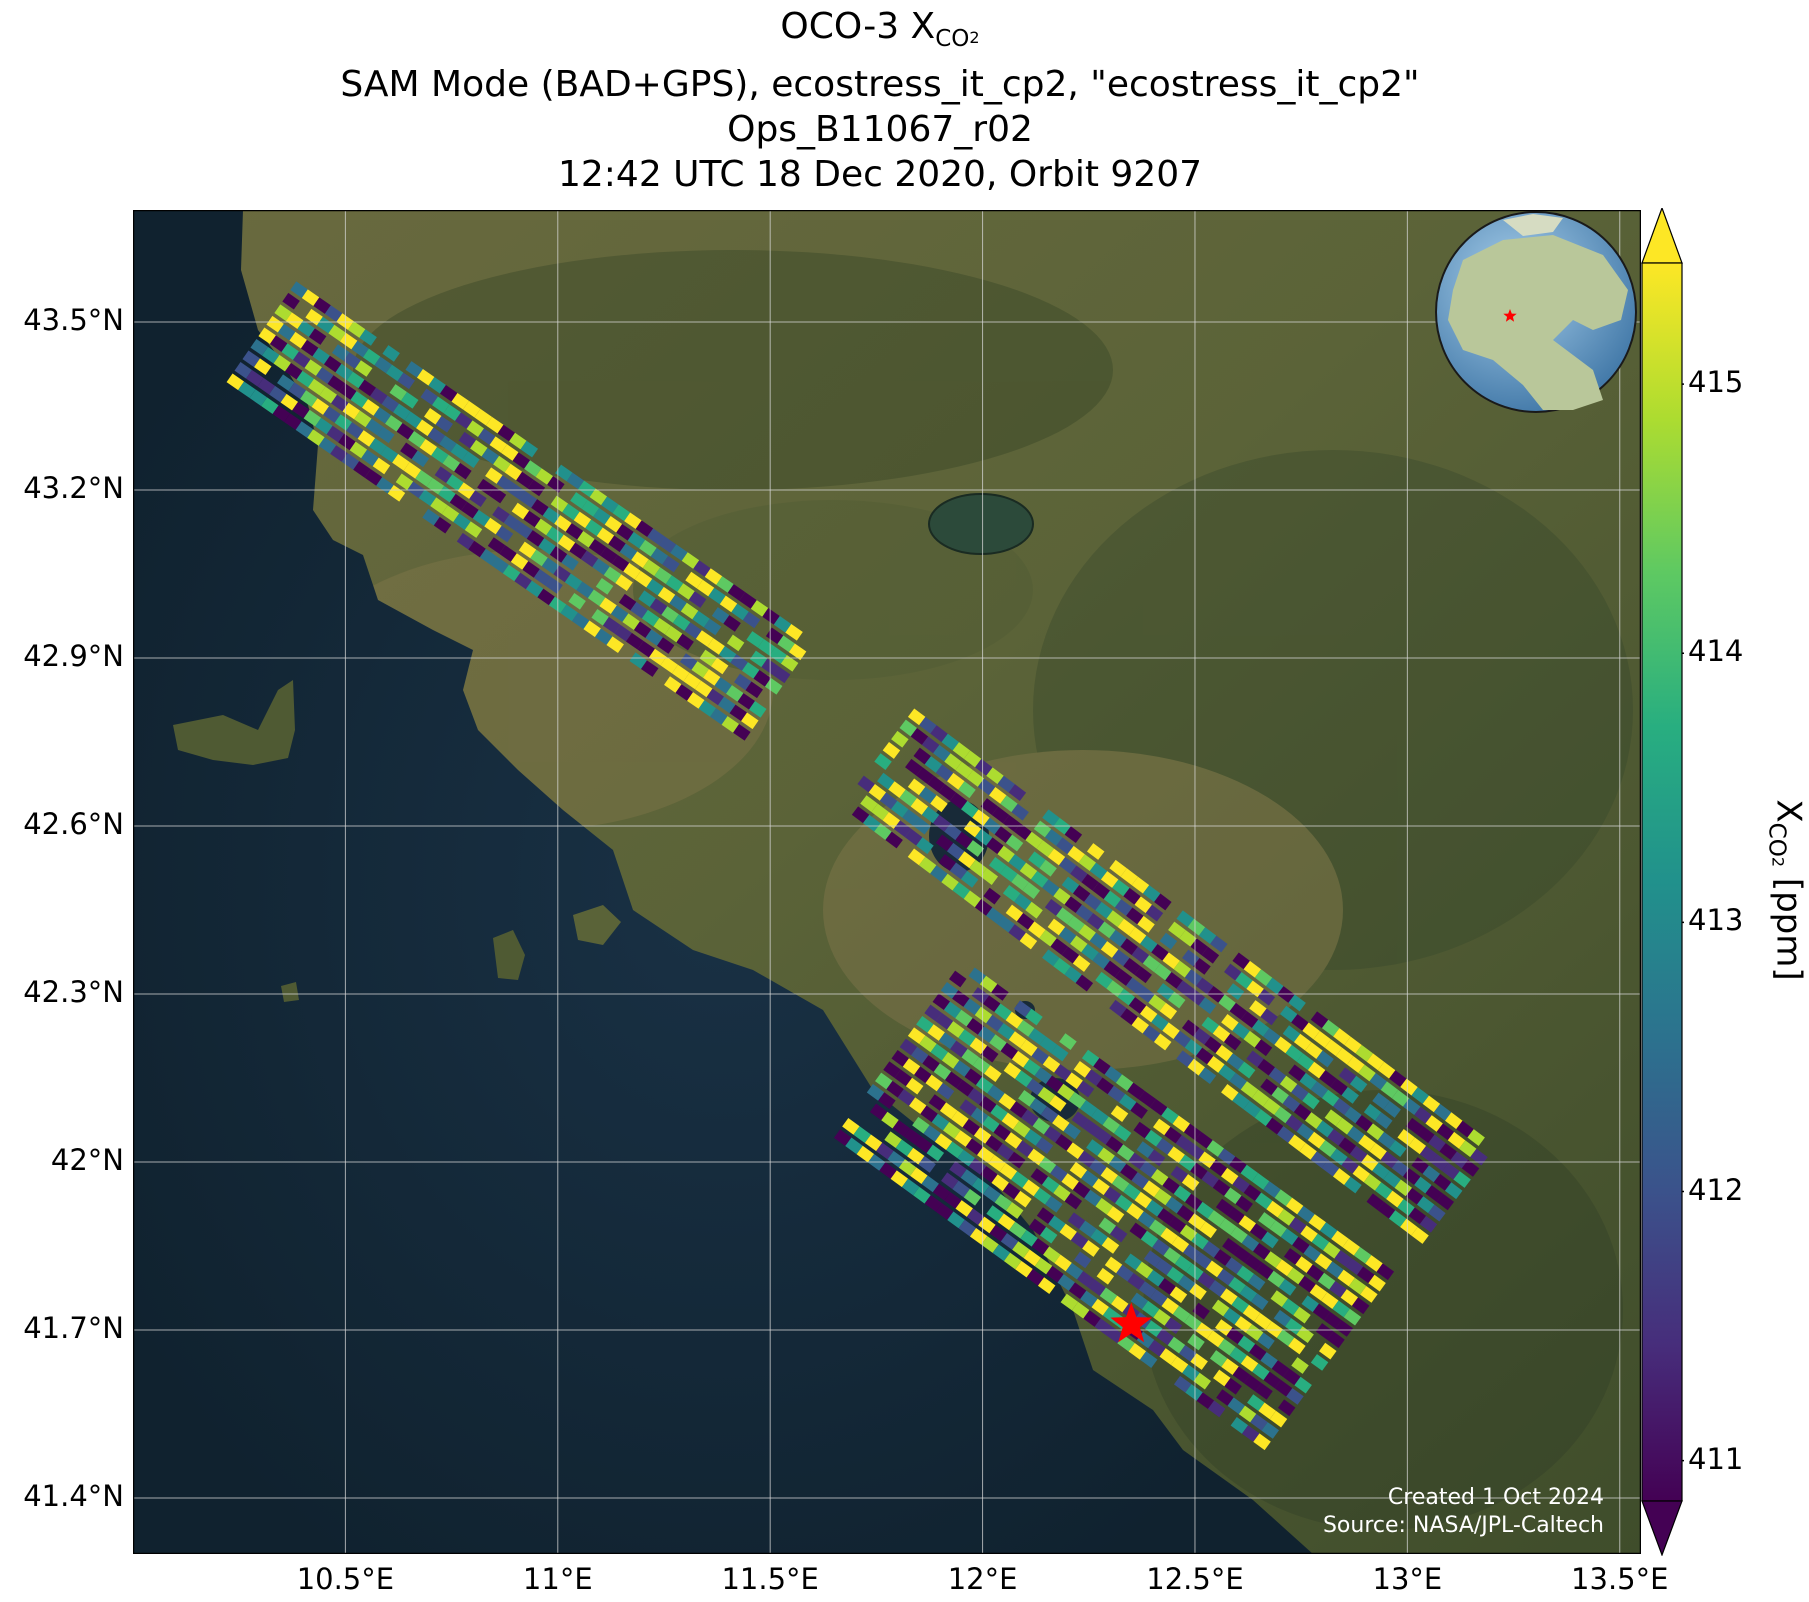  I want to click on lon-tick-label: 13.5°E, so click(1620, 1579).